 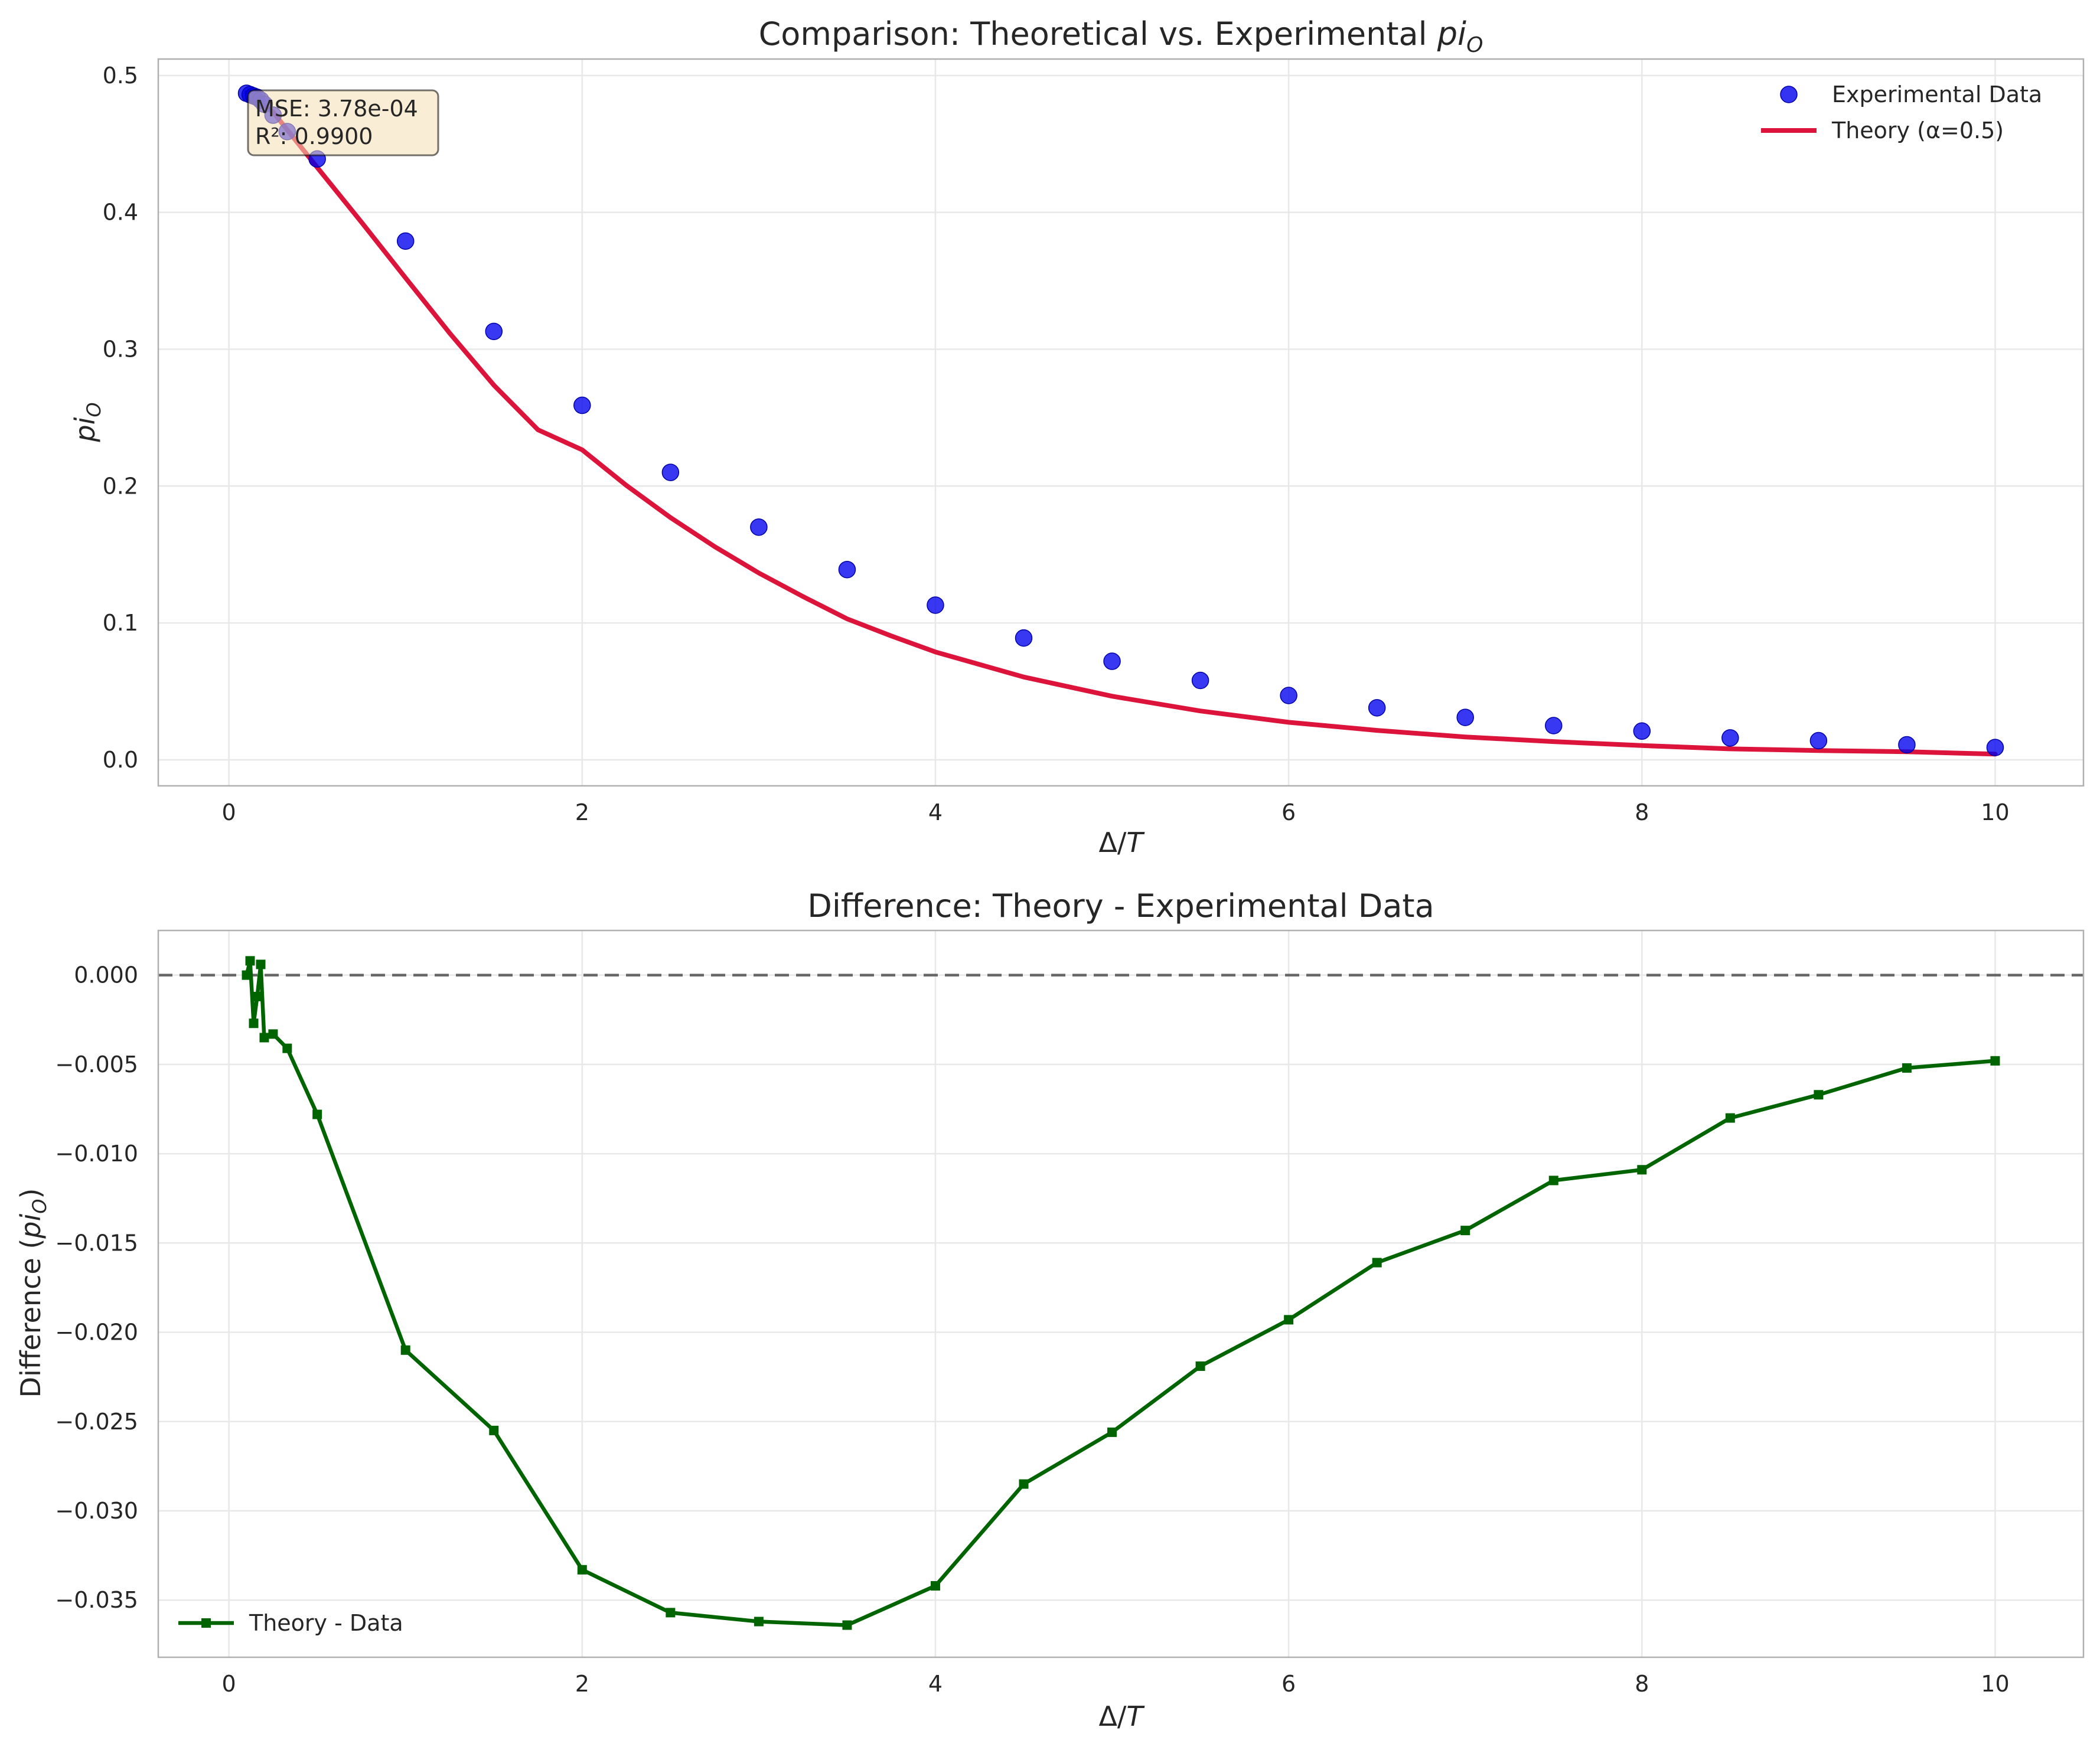 What do you see at coordinates (326, 1623) in the screenshot?
I see `legend-diff-label: Theory - Data` at bounding box center [326, 1623].